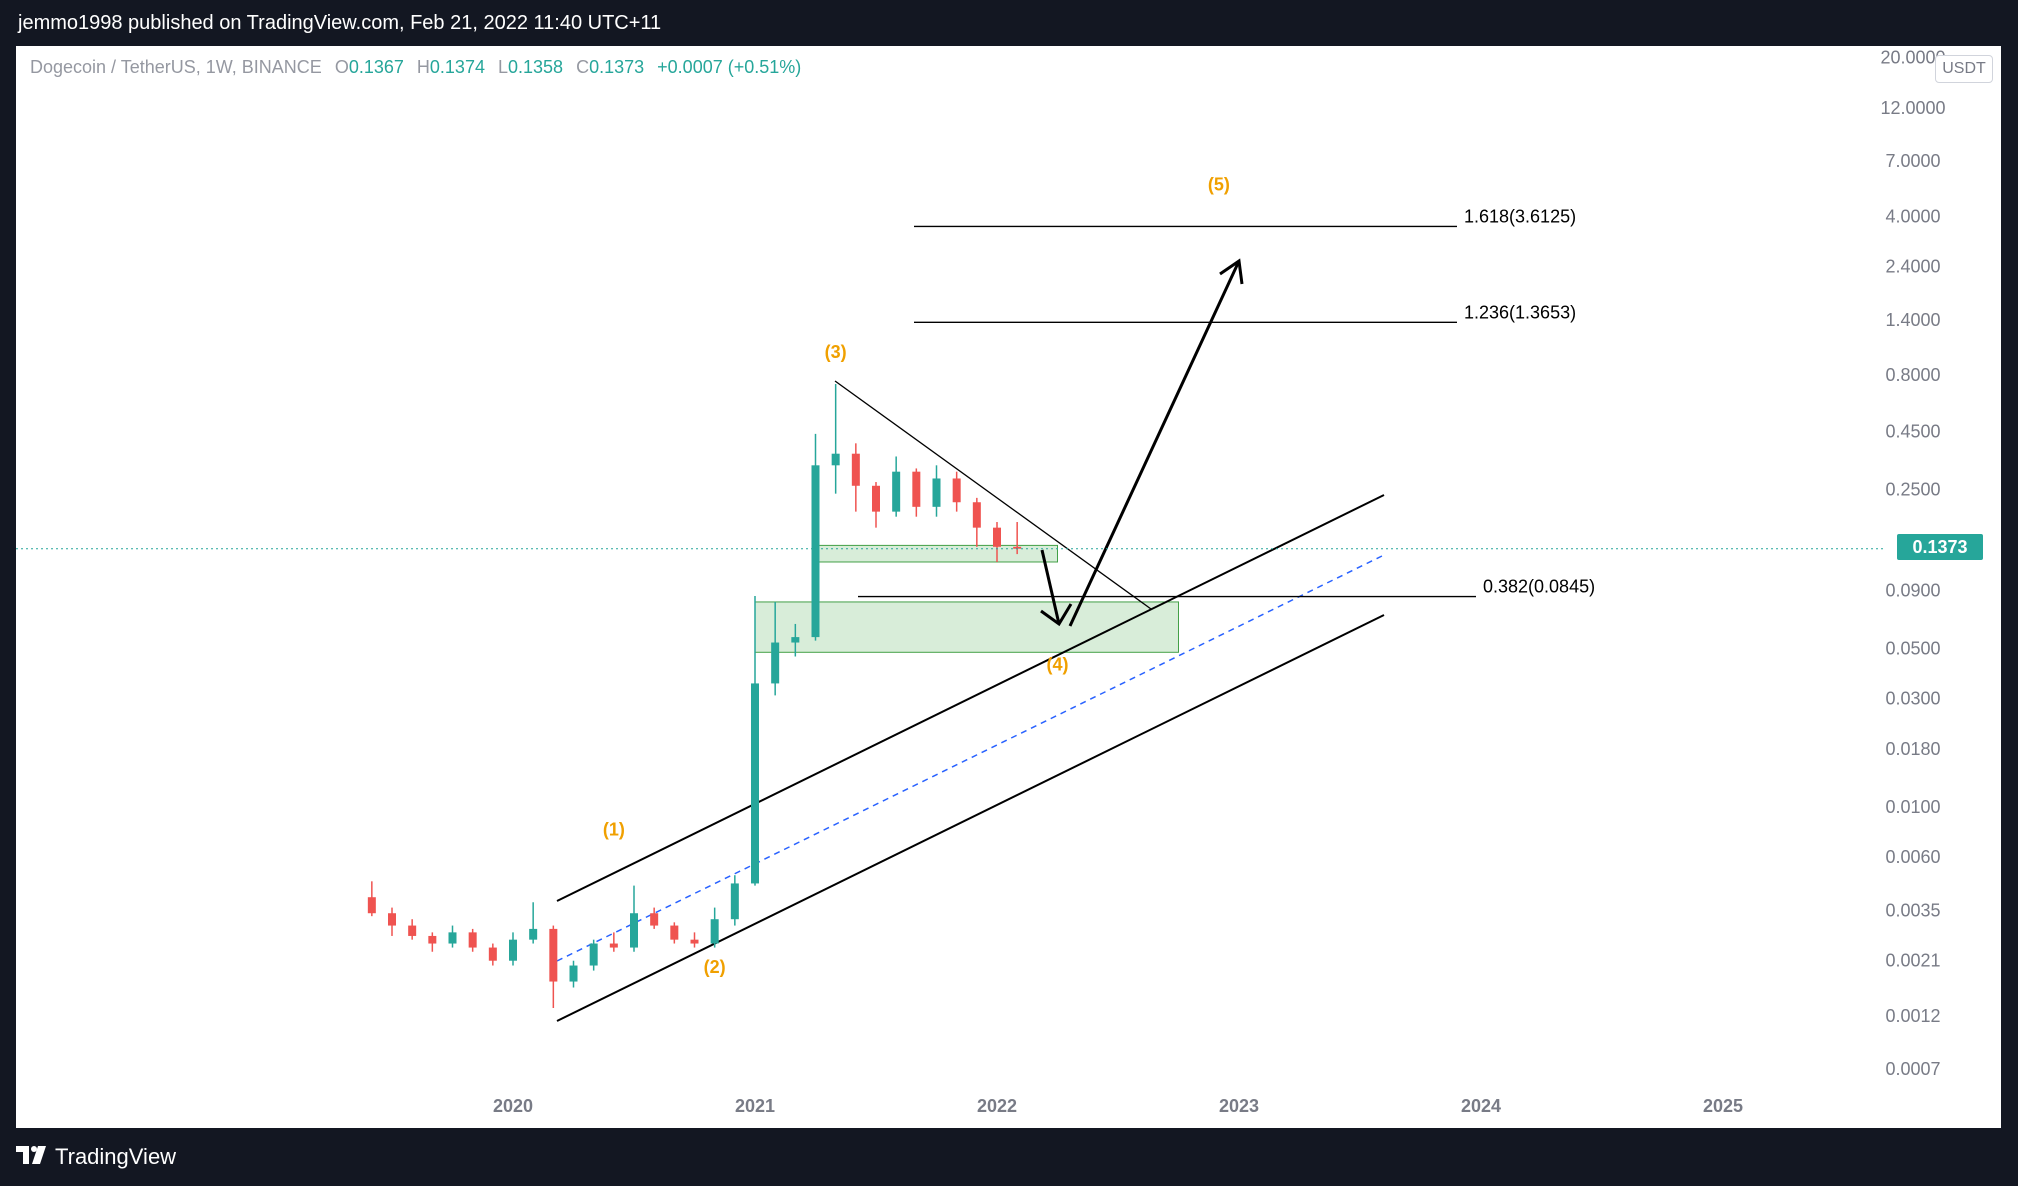 This screenshot has height=1186, width=2018. I want to click on y-tick-label: 0.0021, so click(1912, 961).